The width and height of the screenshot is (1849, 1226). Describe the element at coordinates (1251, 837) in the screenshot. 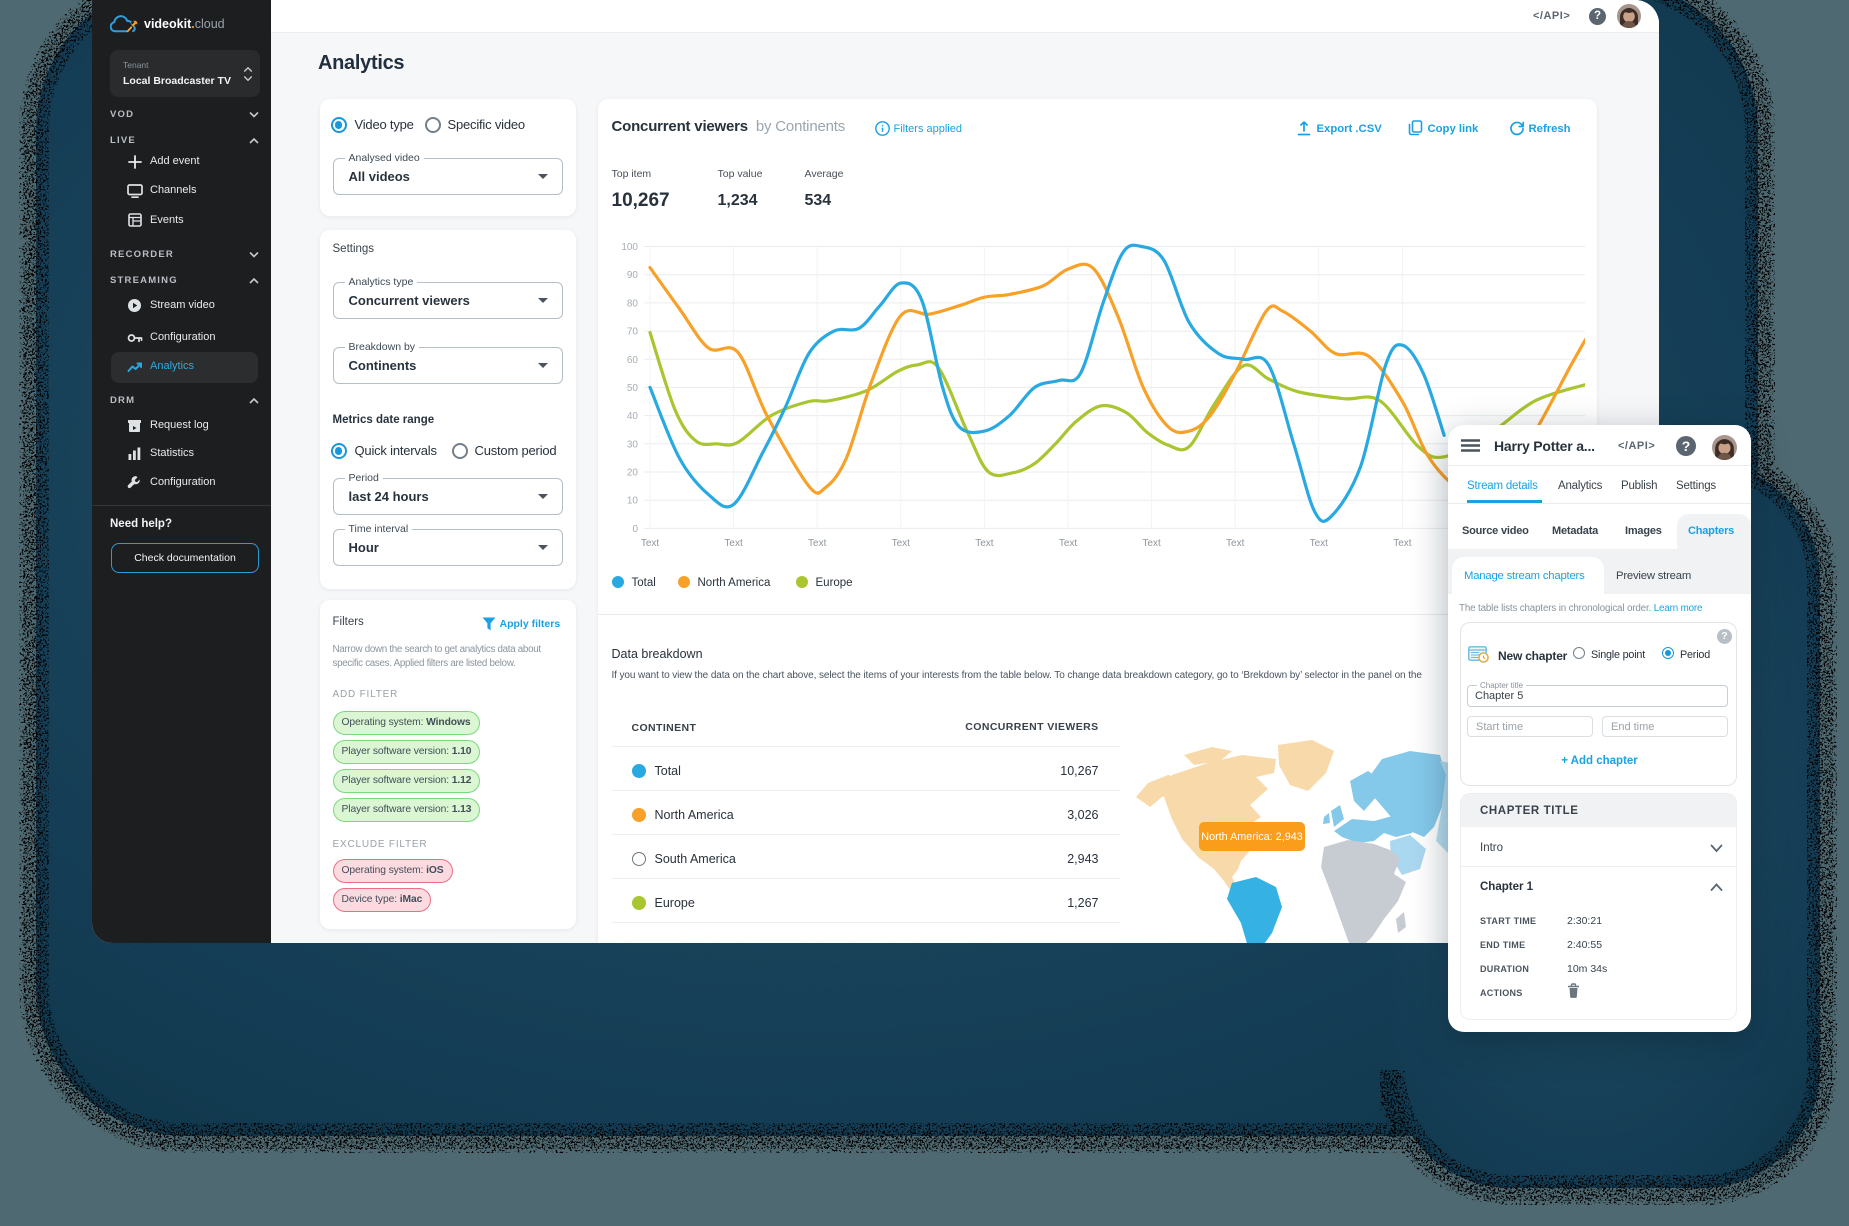

I see `svg-text: North America: 2,943` at that location.